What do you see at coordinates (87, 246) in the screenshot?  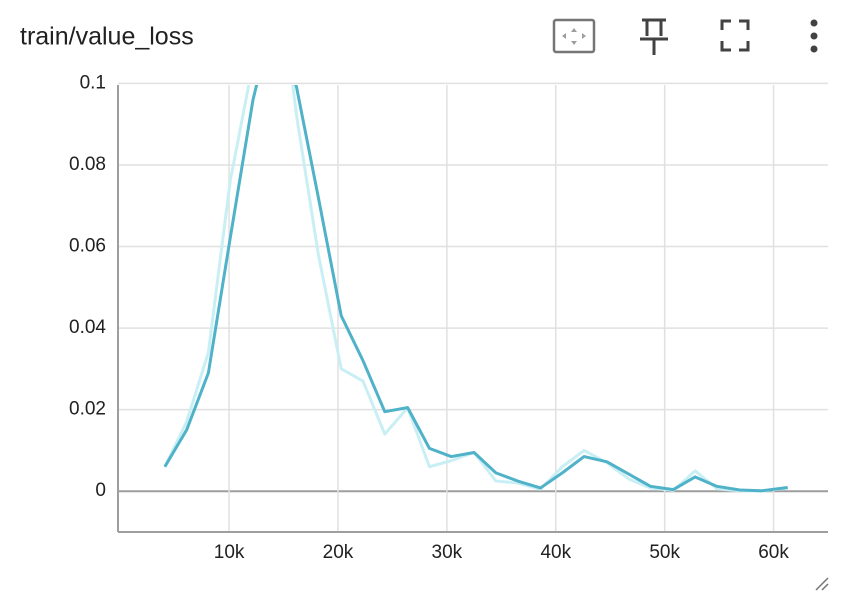 I see `y-tick-label: 0.06` at bounding box center [87, 246].